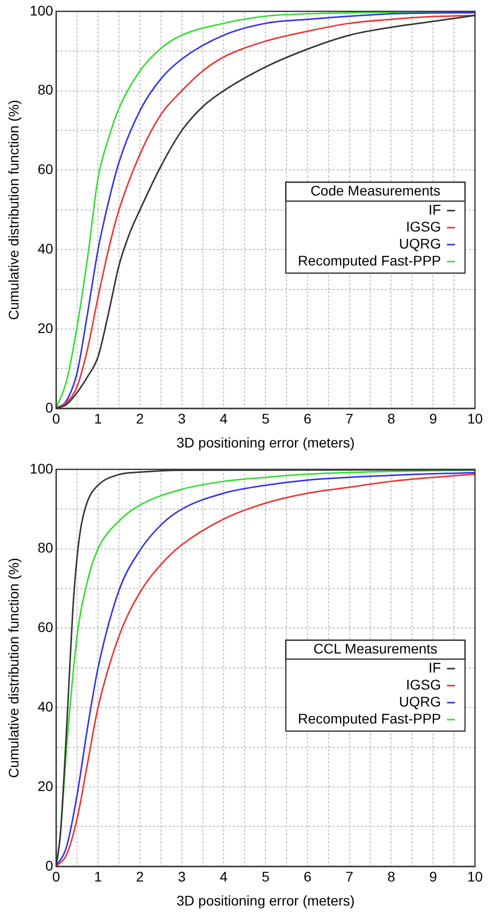  Describe the element at coordinates (375, 648) in the screenshot. I see `legend-title: CCL Measurements` at that location.